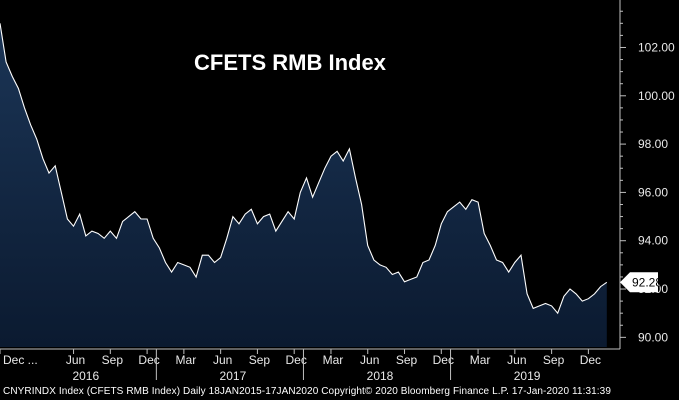 The height and width of the screenshot is (400, 679). I want to click on last-value-marker: 92.28, so click(641, 282).